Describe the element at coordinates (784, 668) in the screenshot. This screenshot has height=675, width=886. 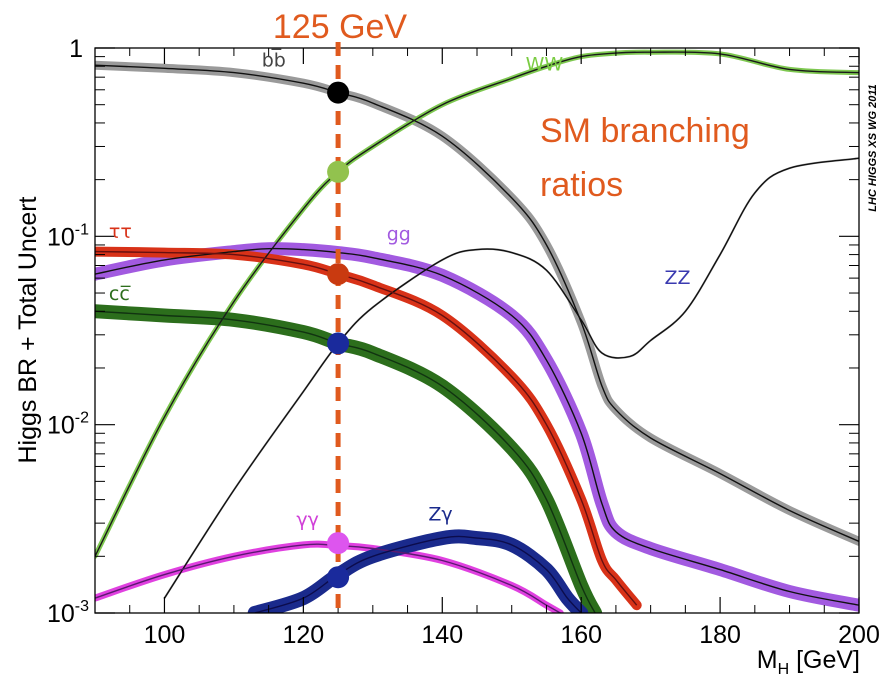
I see `x-axis-label-sub: H` at that location.